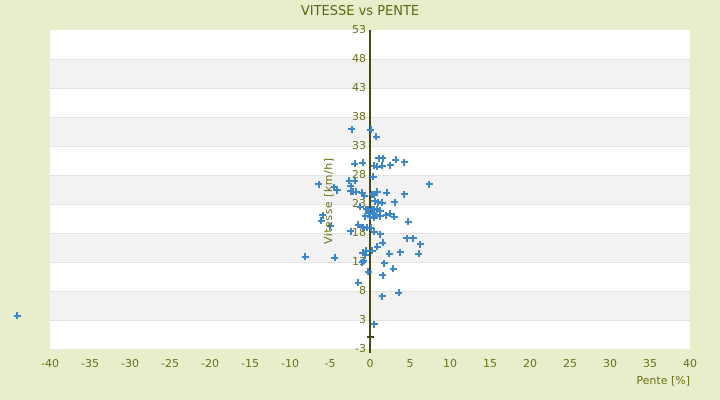 The width and height of the screenshot is (720, 400). I want to click on y-tick-label: 43, so click(359, 87).